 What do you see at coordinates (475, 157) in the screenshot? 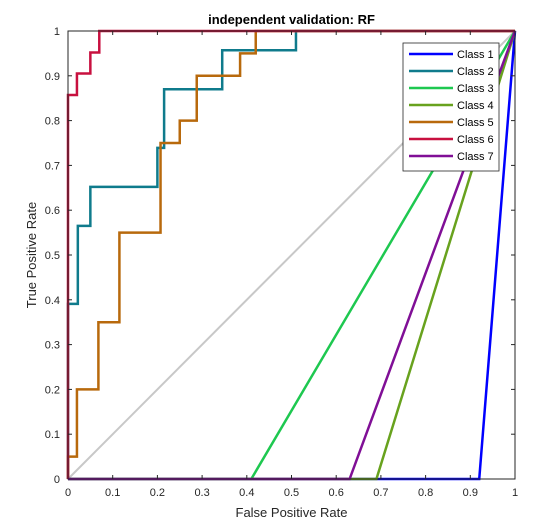
I see `legend-label: Class 7` at bounding box center [475, 157].